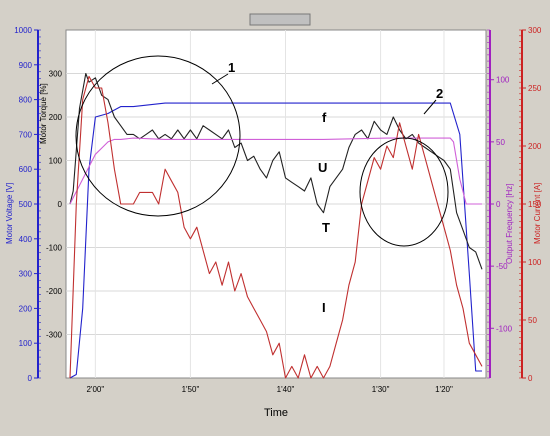  I want to click on current-tick-label: 200, so click(535, 146).